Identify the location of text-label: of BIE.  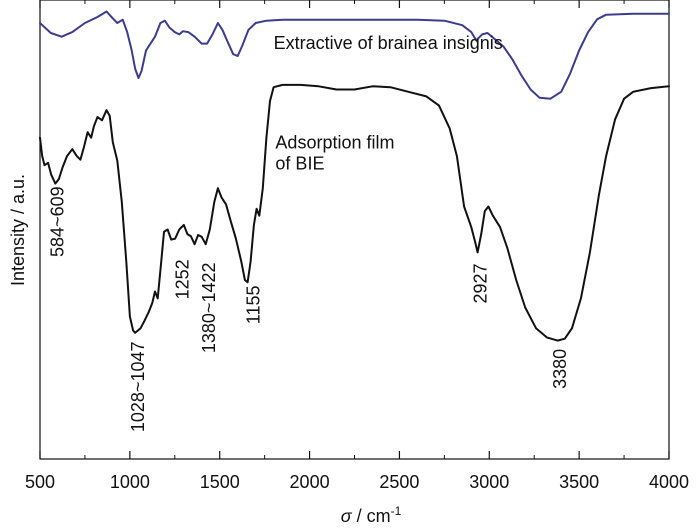
(299, 163).